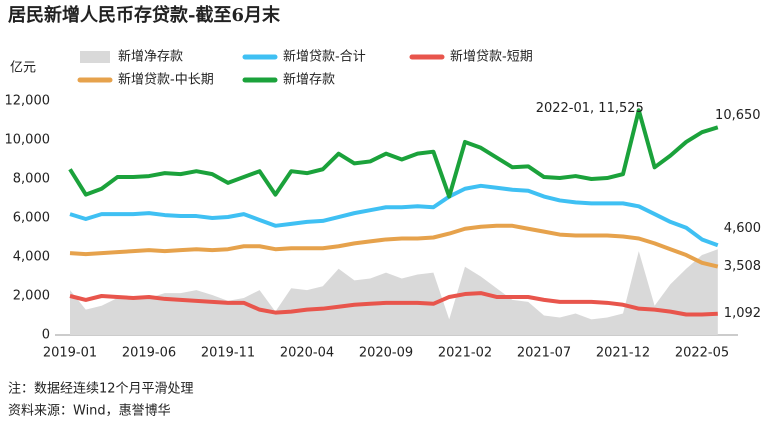 The height and width of the screenshot is (432, 769). What do you see at coordinates (491, 57) in the screenshot?
I see `legend-label: 新增贷款-短期` at bounding box center [491, 57].